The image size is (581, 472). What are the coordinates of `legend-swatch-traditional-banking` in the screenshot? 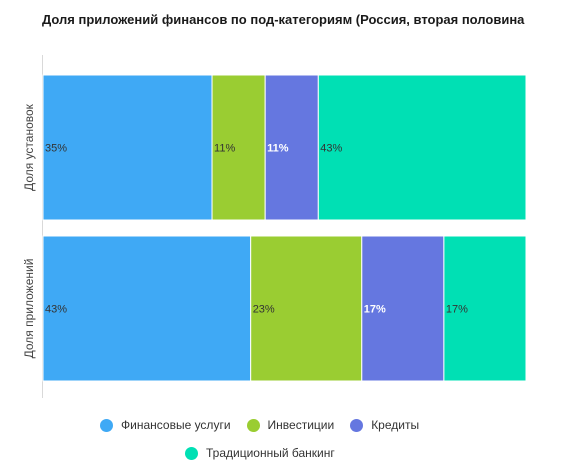 It's located at (191, 453).